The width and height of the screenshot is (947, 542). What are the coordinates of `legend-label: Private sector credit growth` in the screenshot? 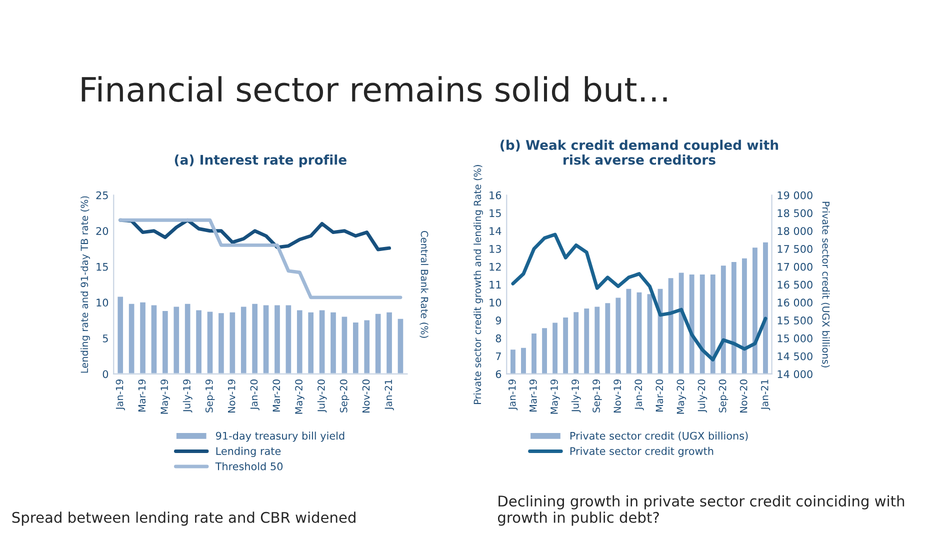 It's located at (642, 452).